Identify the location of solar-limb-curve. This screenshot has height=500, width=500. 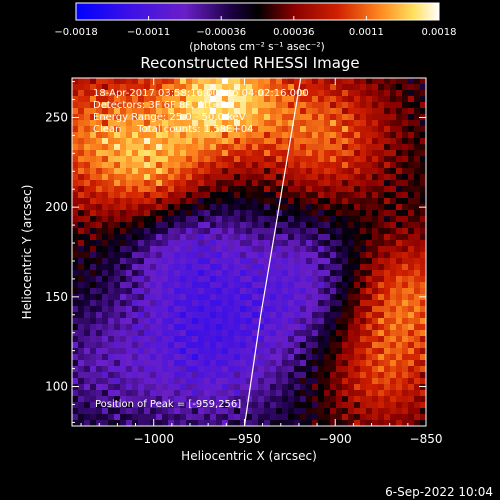
(272, 252).